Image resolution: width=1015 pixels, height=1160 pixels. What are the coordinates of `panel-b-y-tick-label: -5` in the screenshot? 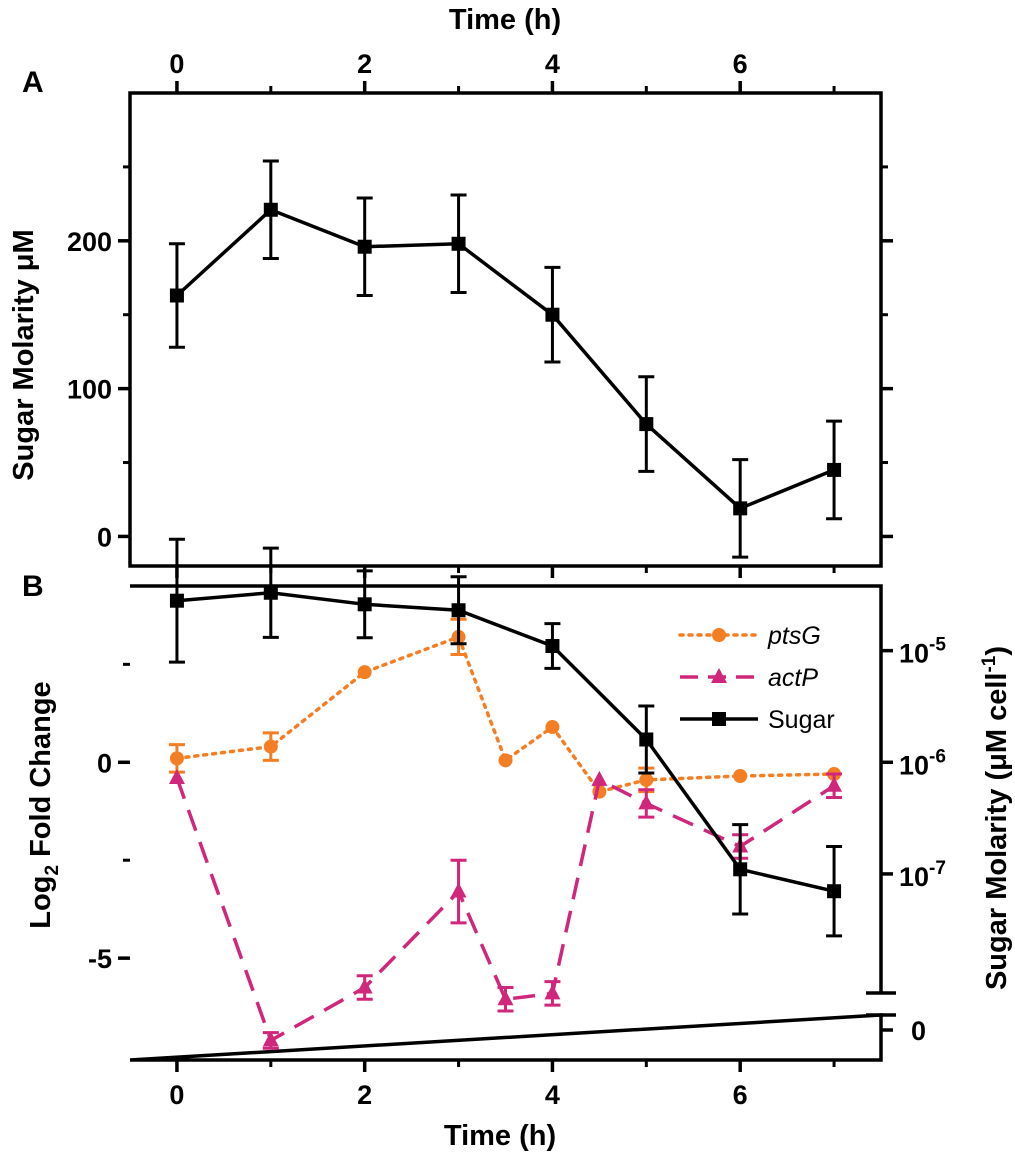 It's located at (100, 959).